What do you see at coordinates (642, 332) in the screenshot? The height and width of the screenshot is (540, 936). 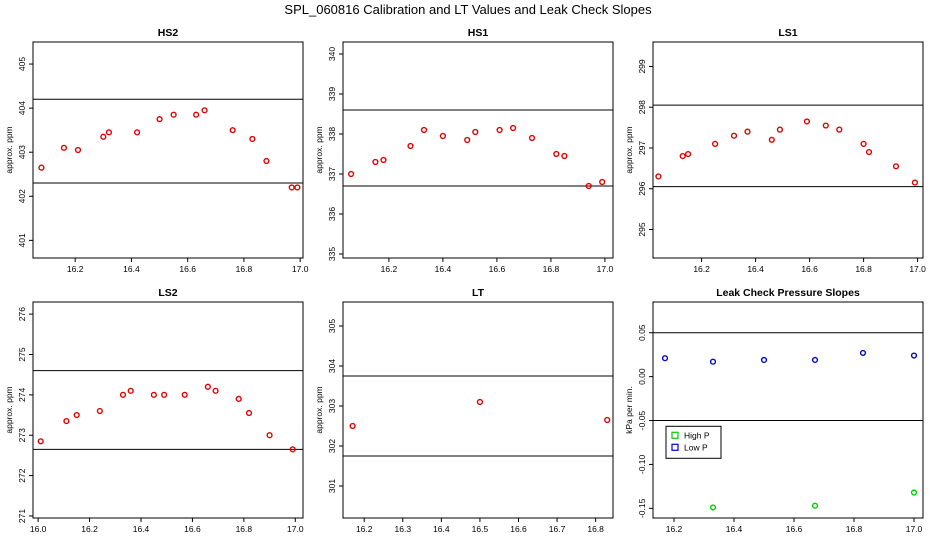 I see `y-tick-label: 0.05` at bounding box center [642, 332].